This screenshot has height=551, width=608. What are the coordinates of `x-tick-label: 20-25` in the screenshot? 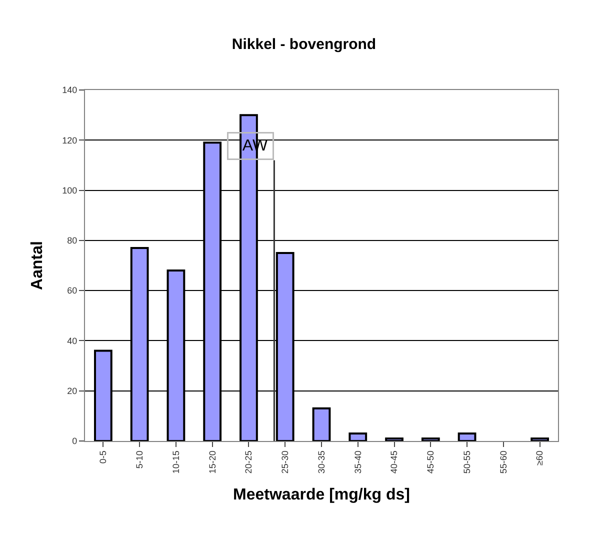 It's located at (249, 462).